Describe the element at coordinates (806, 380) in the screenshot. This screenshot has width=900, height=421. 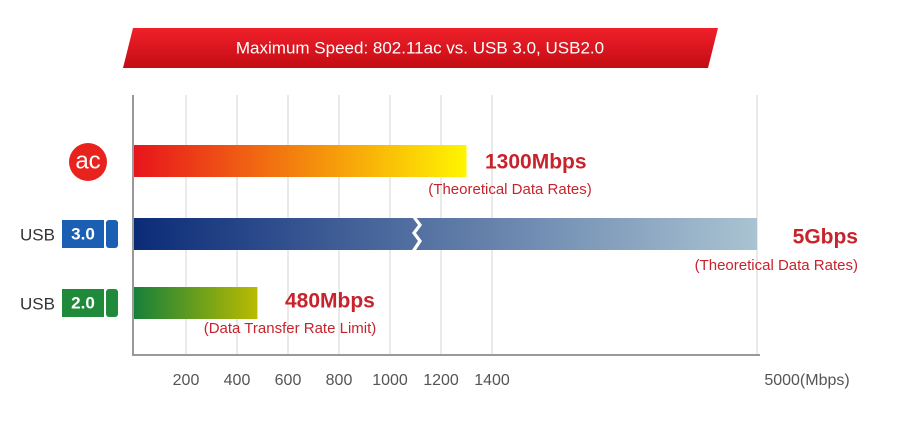
I see `x-tick-label: 5000(Mbps)` at that location.